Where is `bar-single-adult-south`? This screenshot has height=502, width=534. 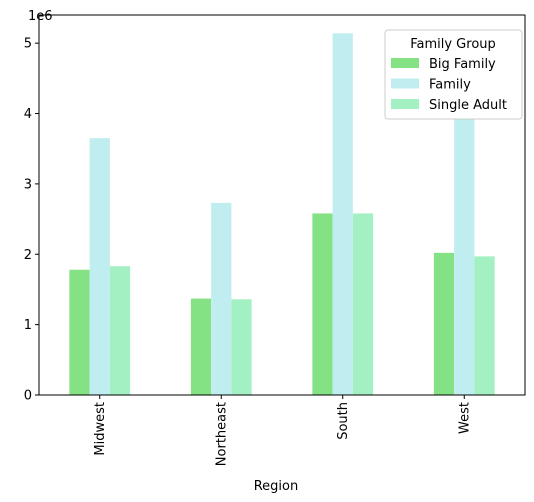 bar-single-adult-south is located at coordinates (363, 304).